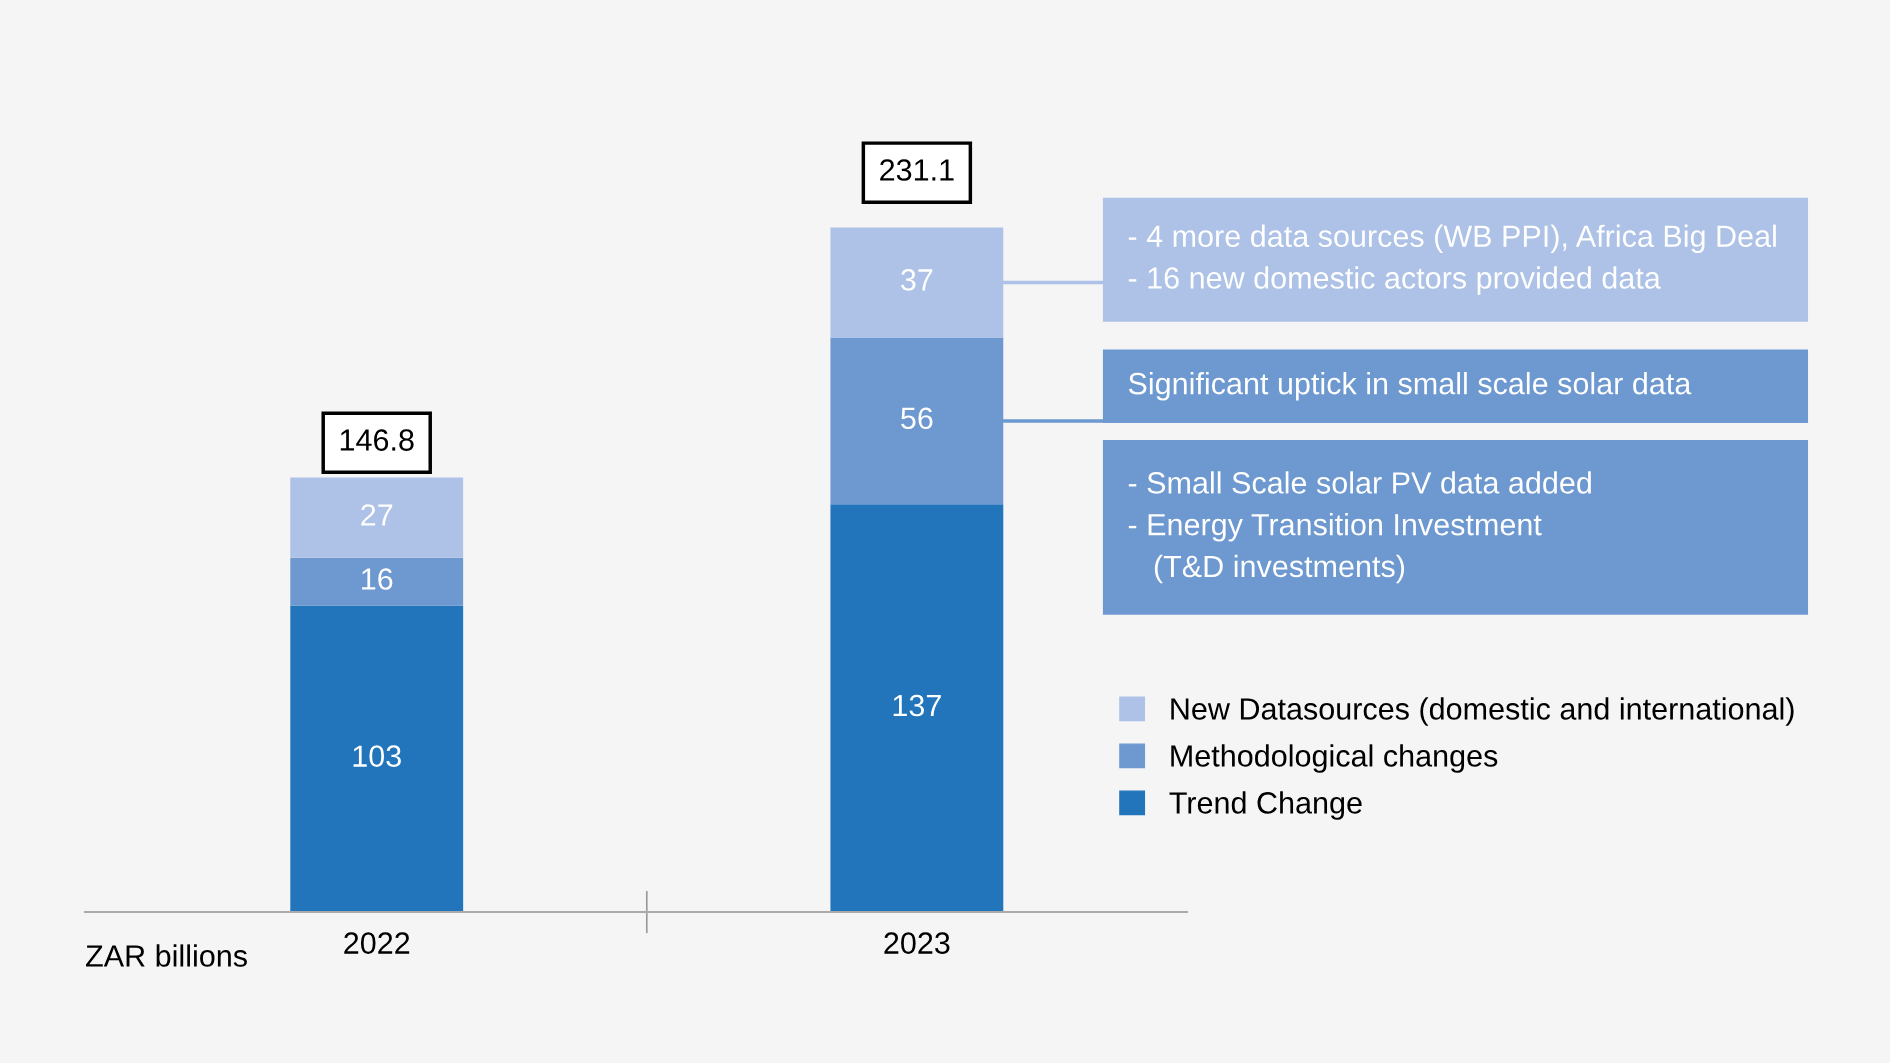 The width and height of the screenshot is (1890, 1063). I want to click on annotation: 231.1, so click(917, 170).